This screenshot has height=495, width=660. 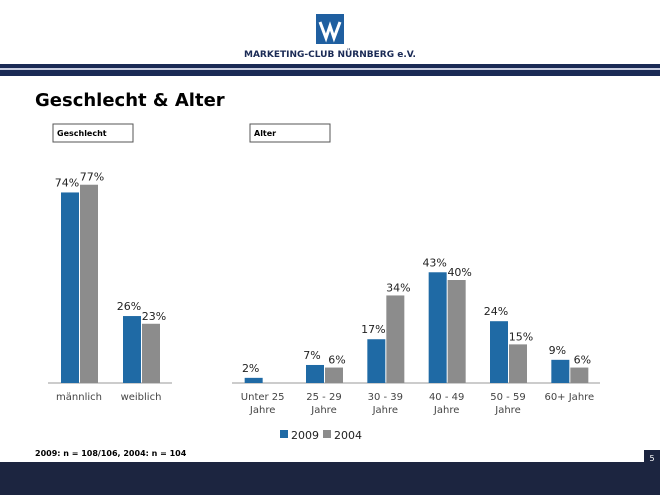 I want to click on legend-label: 2004, so click(x=348, y=435).